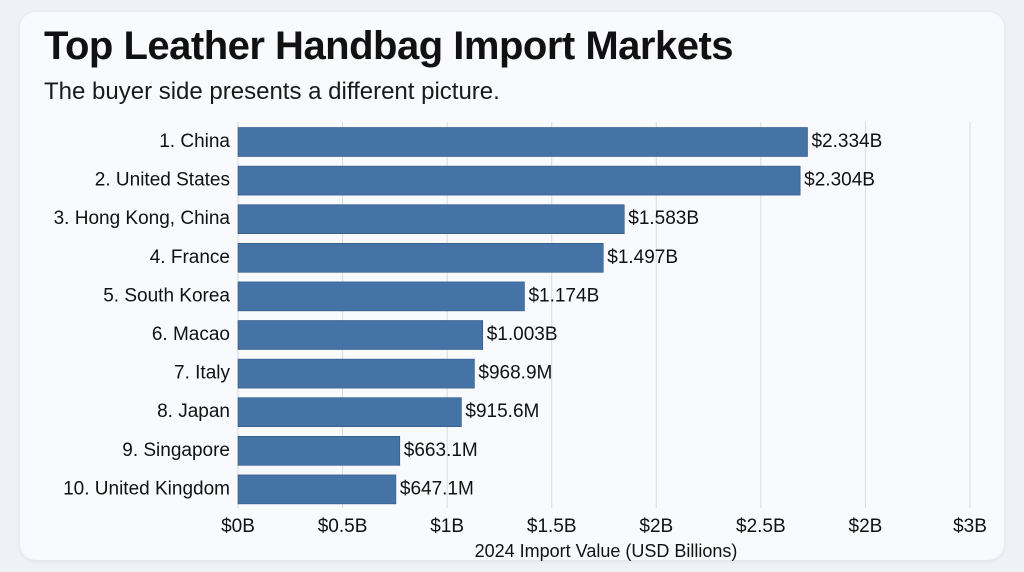 The height and width of the screenshot is (572, 1024). I want to click on category-label: 9. Singapore, so click(176, 450).